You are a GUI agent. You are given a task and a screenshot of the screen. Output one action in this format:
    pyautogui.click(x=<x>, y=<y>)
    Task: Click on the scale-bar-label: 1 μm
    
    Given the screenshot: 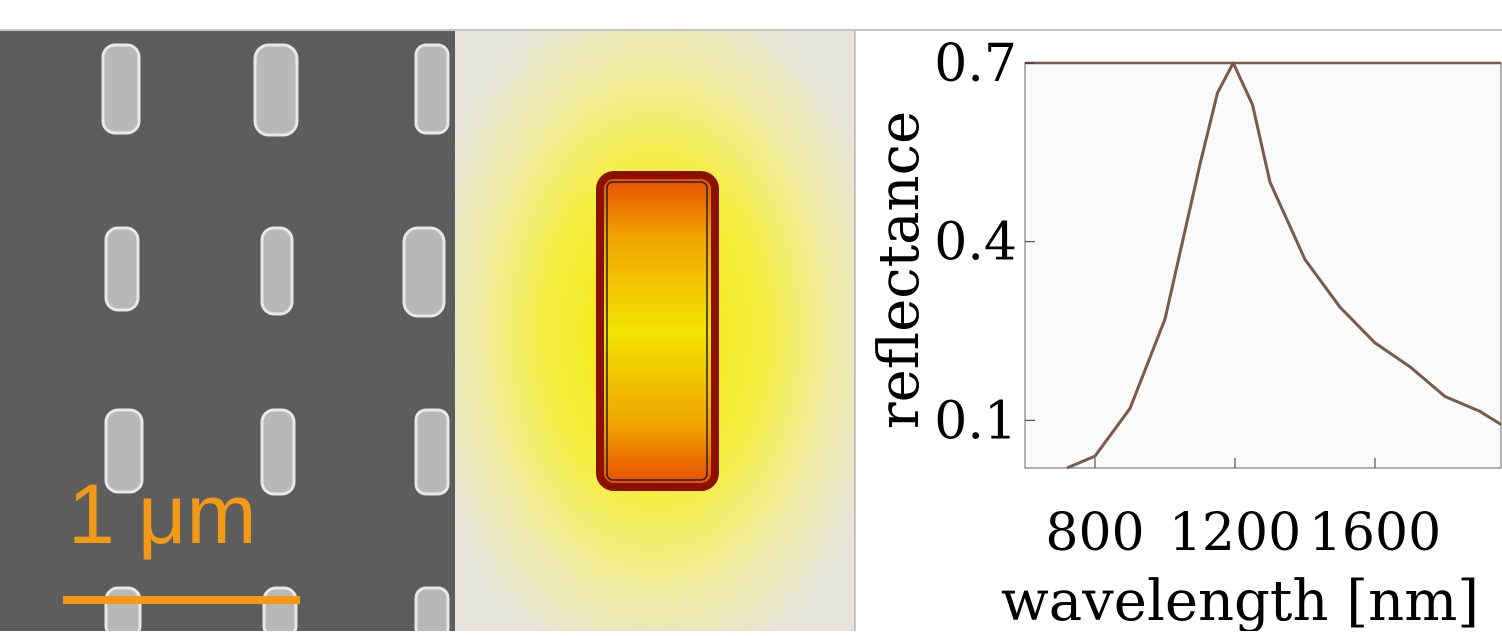 What is the action you would take?
    pyautogui.click(x=162, y=514)
    